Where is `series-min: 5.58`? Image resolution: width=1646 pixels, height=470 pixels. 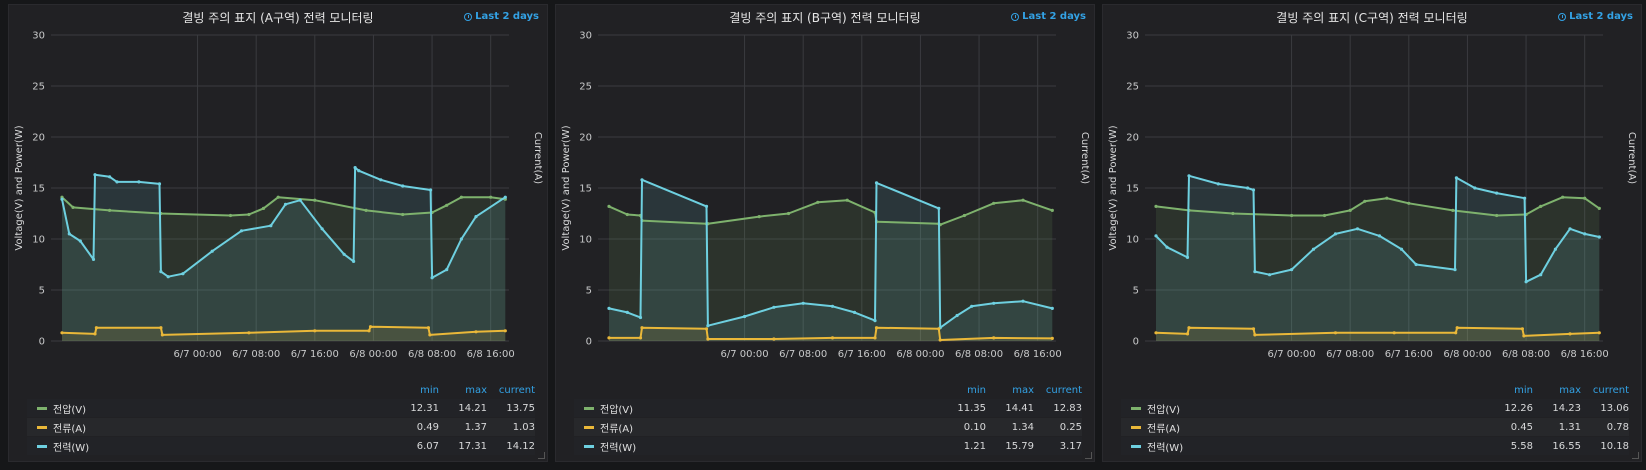 series-min: 5.58 is located at coordinates (1521, 446).